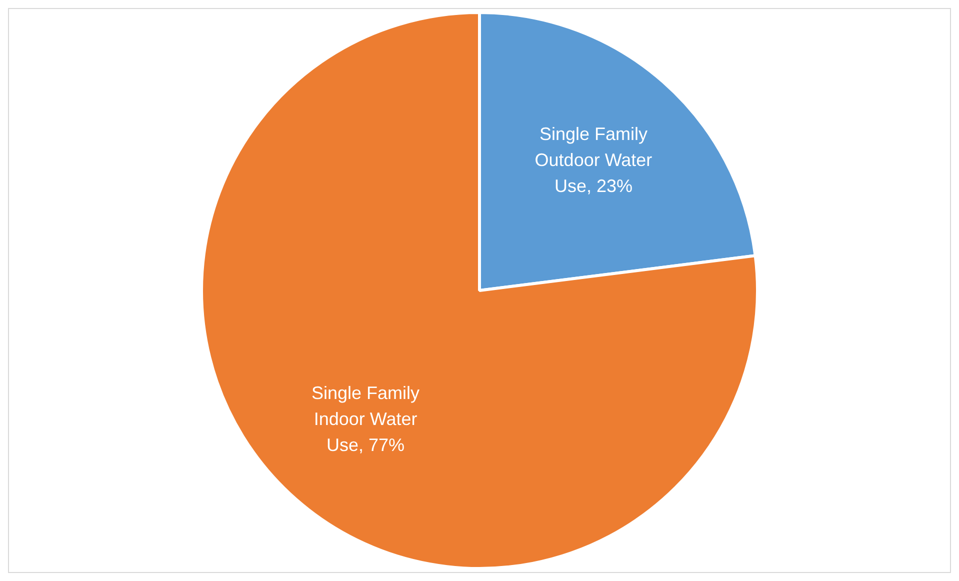  What do you see at coordinates (365, 418) in the screenshot?
I see `slice-label: Single Family Indoor Water Use, 77%` at bounding box center [365, 418].